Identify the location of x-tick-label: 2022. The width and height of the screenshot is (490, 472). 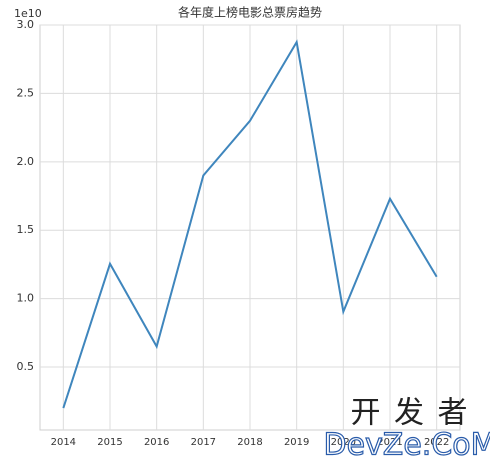
(436, 442).